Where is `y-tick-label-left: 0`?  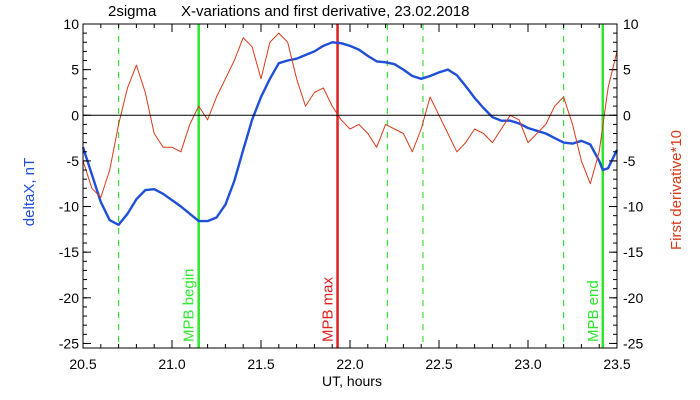
y-tick-label-left: 0 is located at coordinates (75, 115).